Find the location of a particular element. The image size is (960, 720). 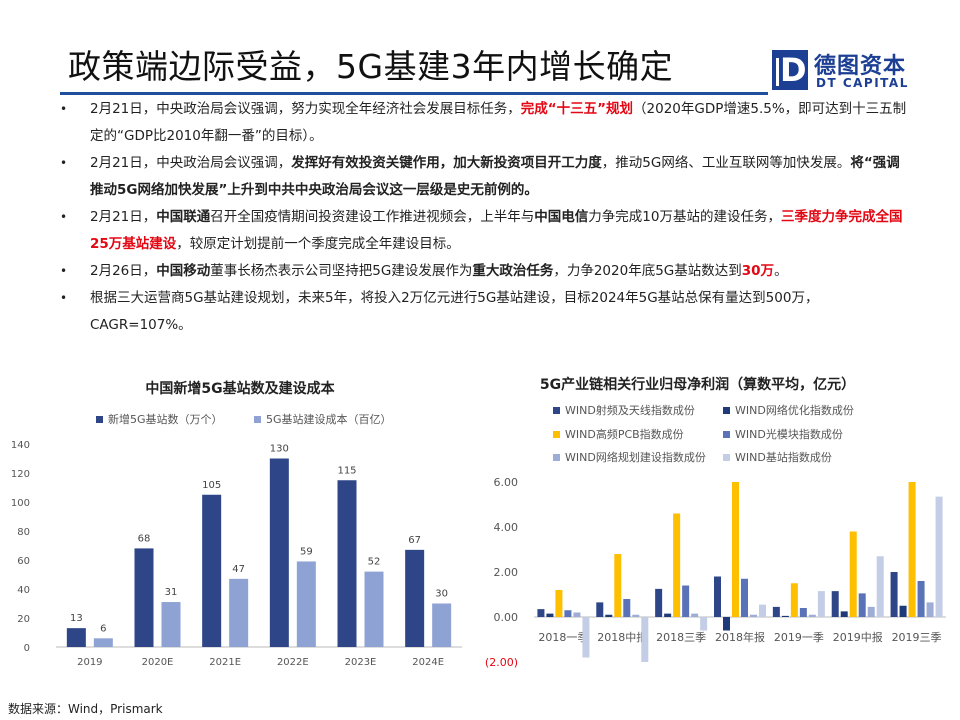

data-label: 47 is located at coordinates (238, 569).